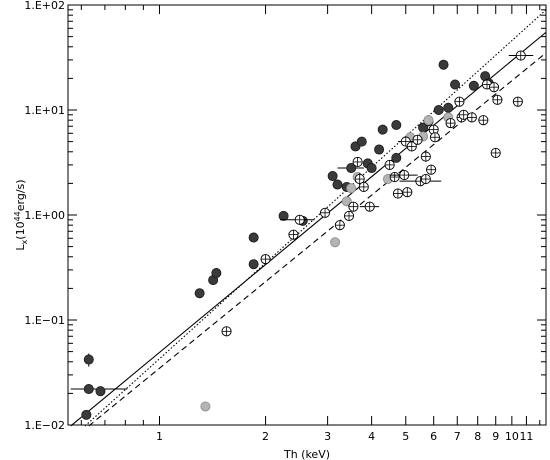 This screenshot has width=550, height=460. I want to click on y-tick-label: 1.E+00, so click(44, 215).